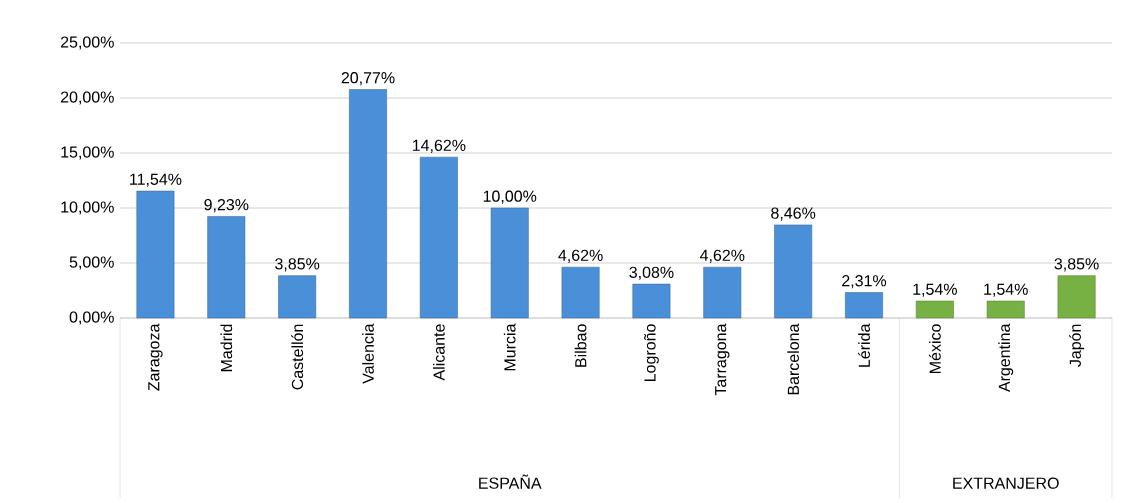 Image resolution: width=1131 pixels, height=503 pixels. What do you see at coordinates (91, 318) in the screenshot?
I see `y-tick-label: 0,00%` at bounding box center [91, 318].